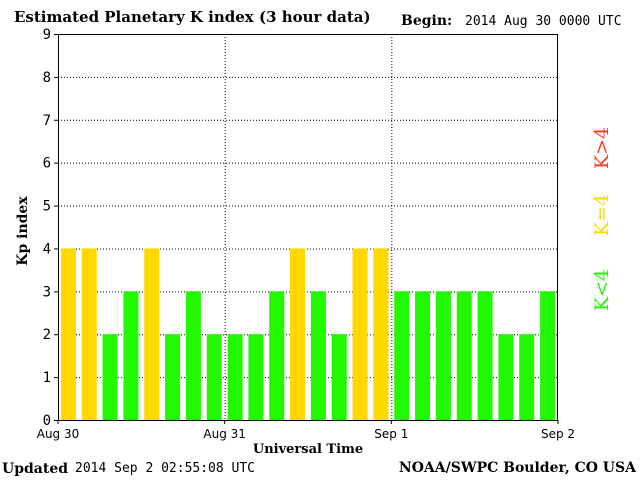 This screenshot has height=480, width=640. I want to click on data-source: NOAA/SWPC Boulder, CO USA, so click(517, 468).